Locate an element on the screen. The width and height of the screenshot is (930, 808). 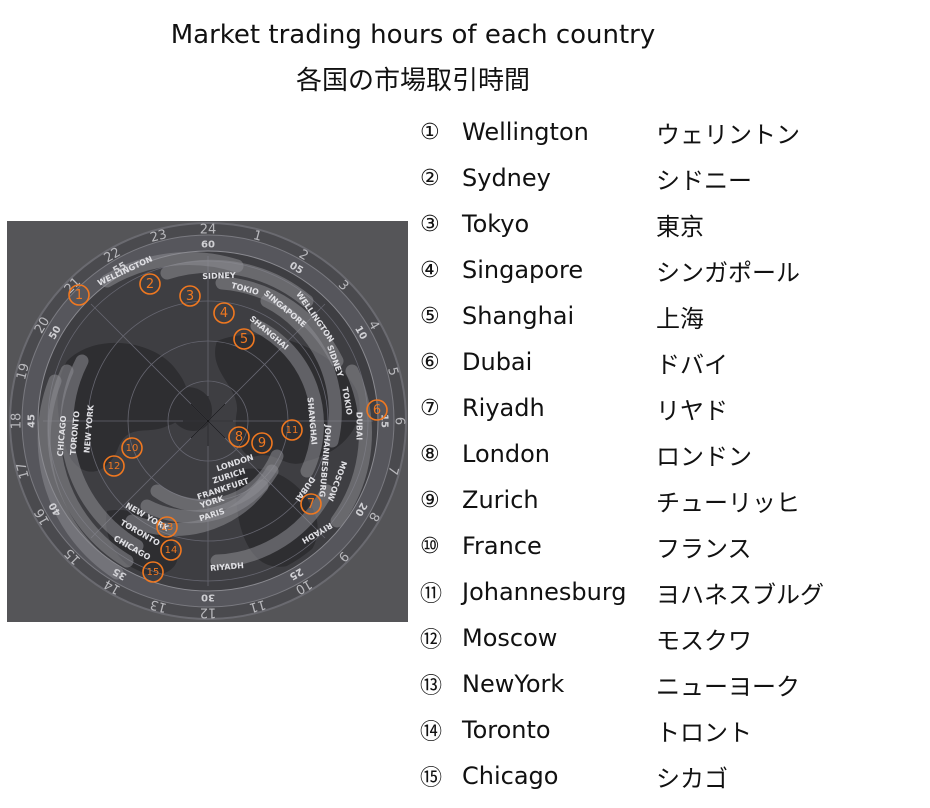
legend-row: ⑪ Johannesburg ヨハネスブルグ is located at coordinates (653, 592).